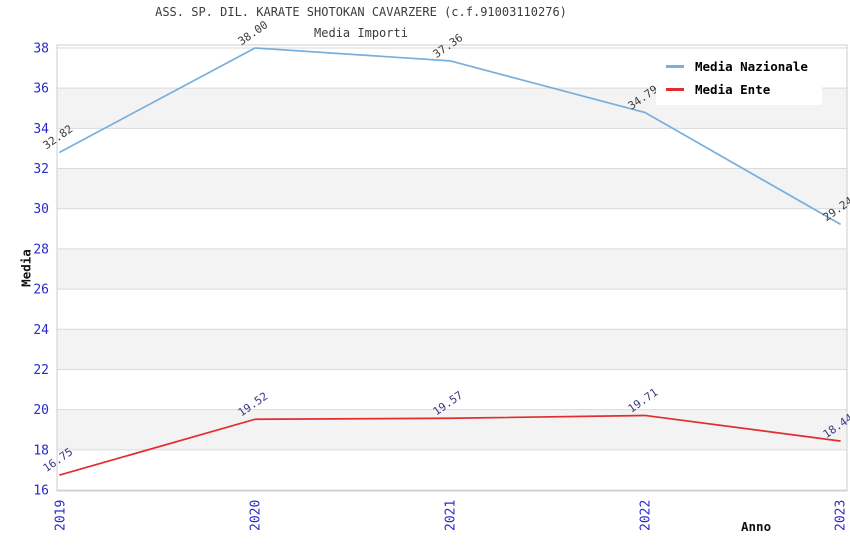  What do you see at coordinates (451, 515) in the screenshot?
I see `x-tick-label: 2021` at bounding box center [451, 515].